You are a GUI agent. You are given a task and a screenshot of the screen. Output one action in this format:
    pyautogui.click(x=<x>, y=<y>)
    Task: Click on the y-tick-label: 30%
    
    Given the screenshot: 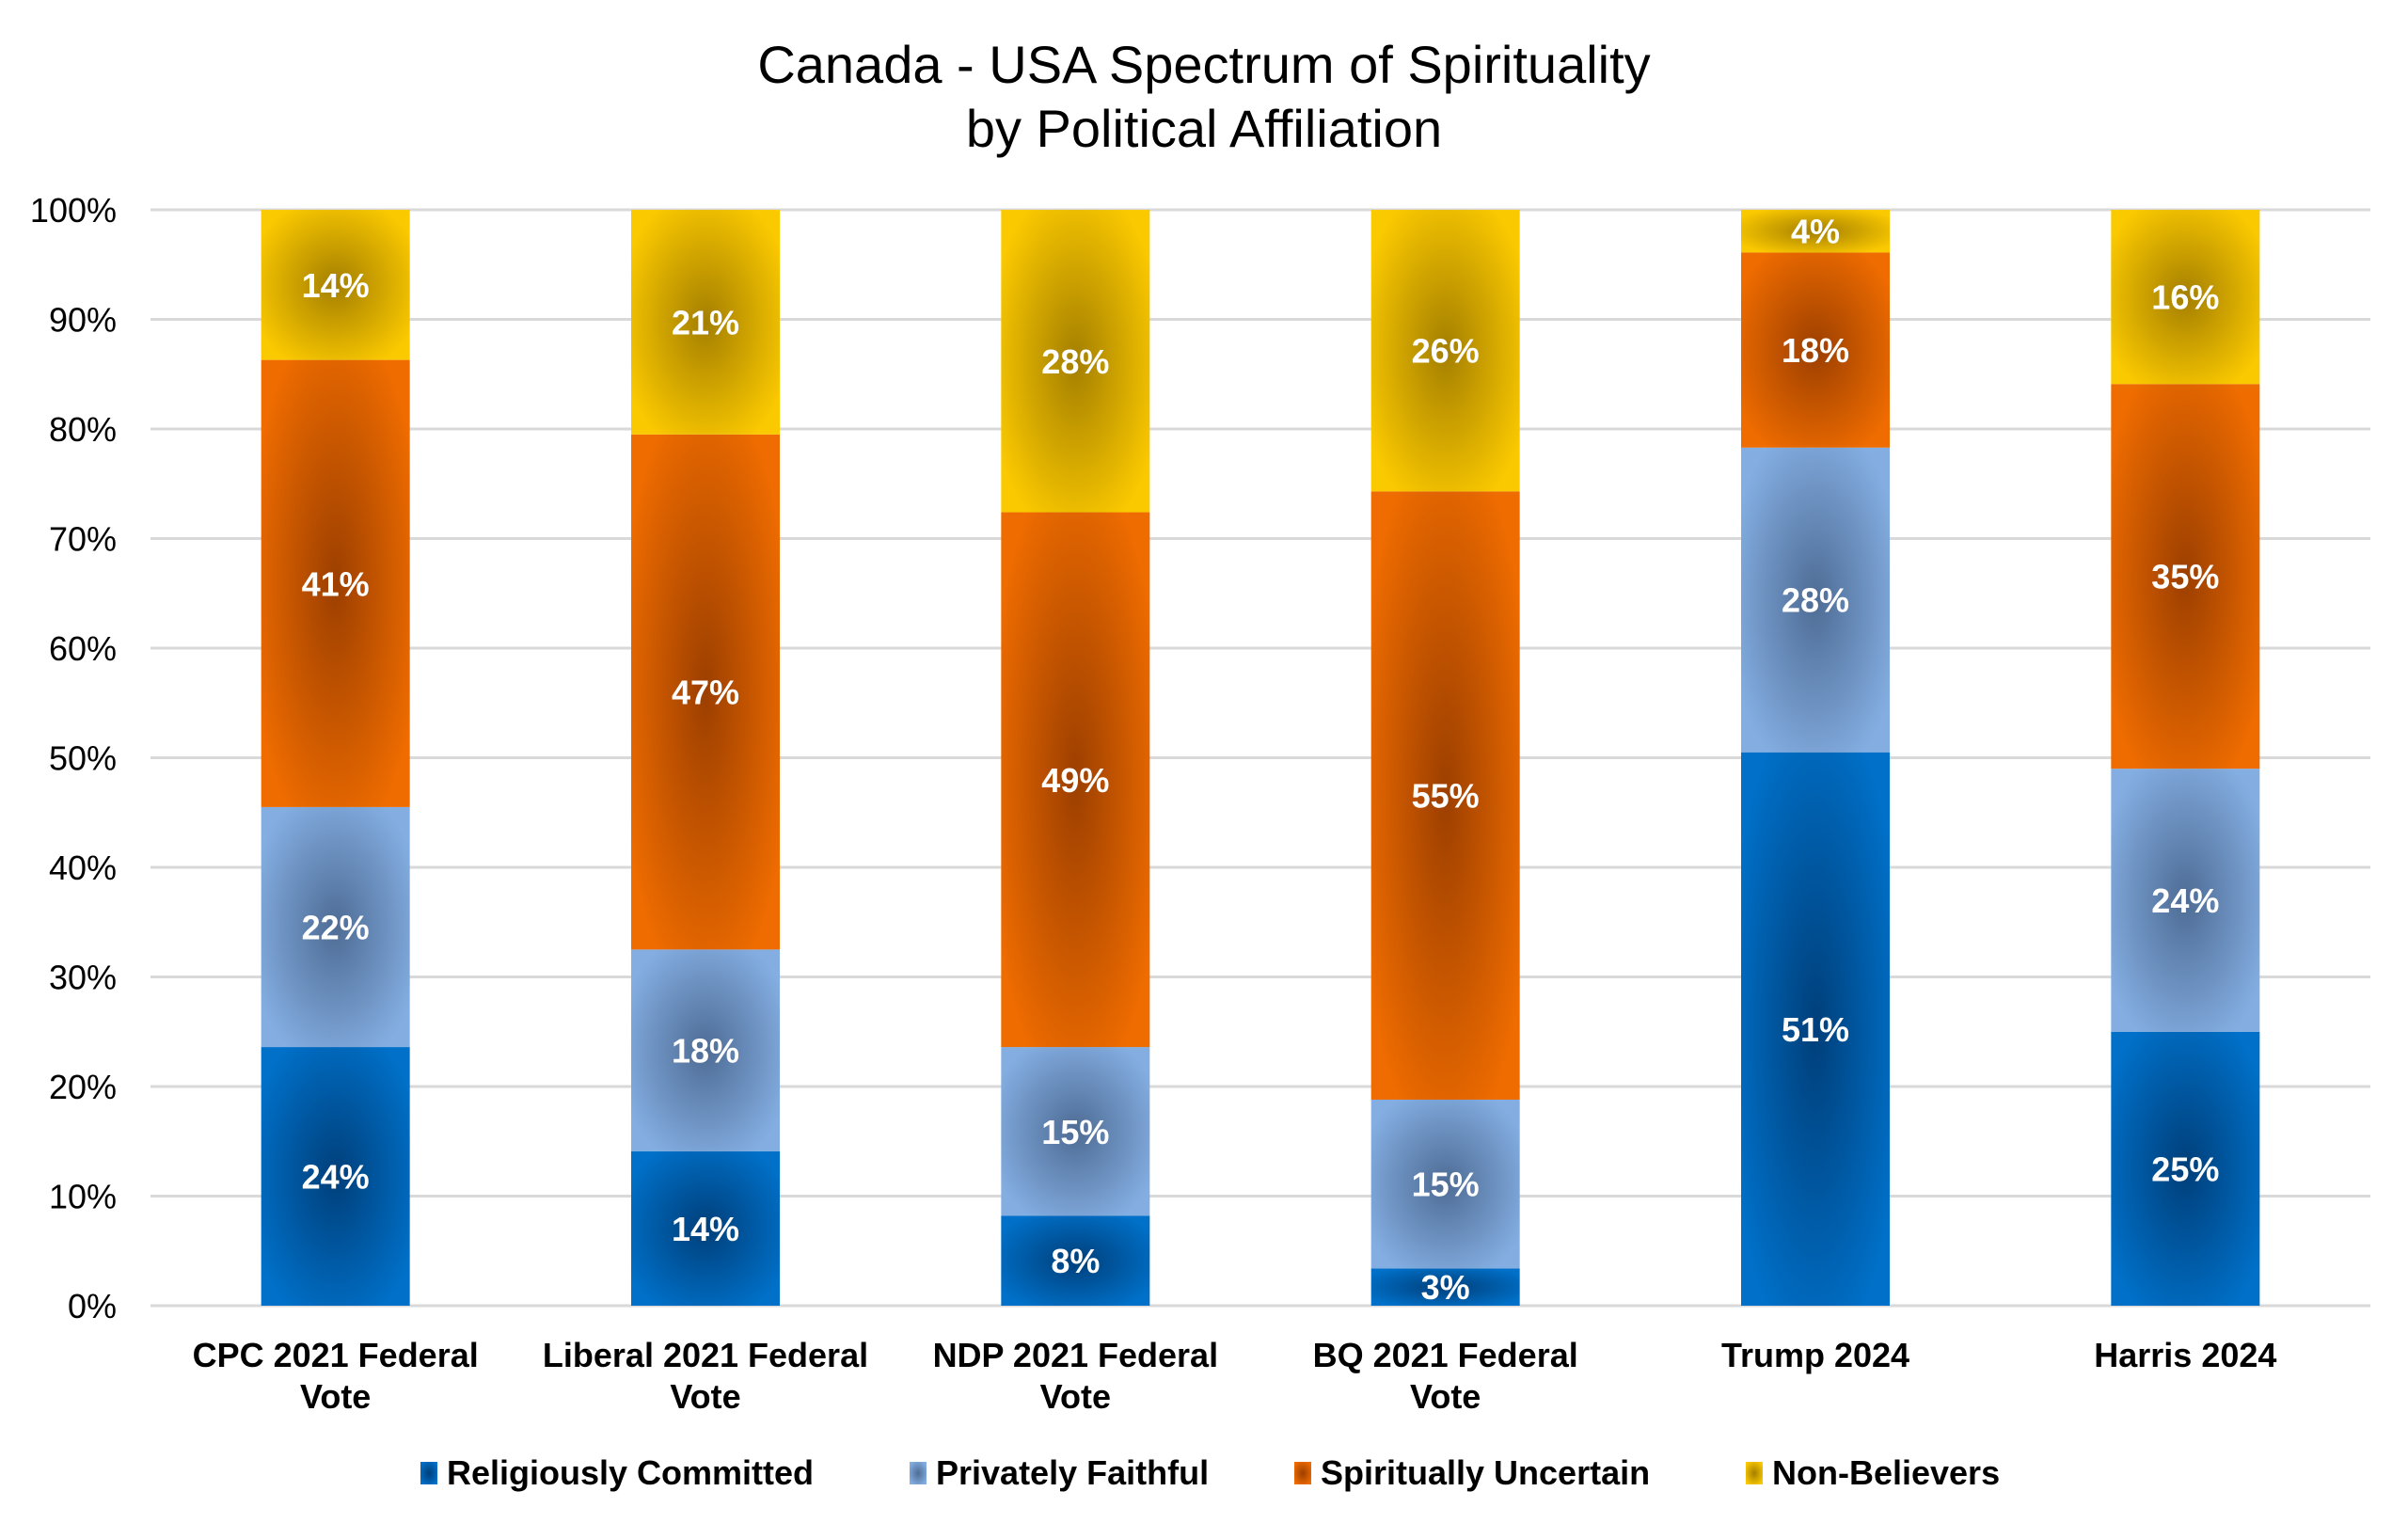 What is the action you would take?
    pyautogui.click(x=83, y=978)
    